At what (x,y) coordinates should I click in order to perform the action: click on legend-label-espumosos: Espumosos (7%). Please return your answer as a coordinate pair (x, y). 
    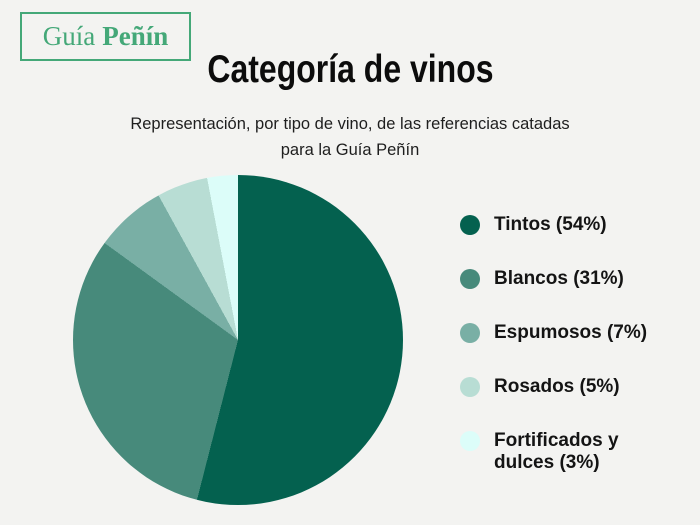
    Looking at the image, I should click on (571, 333).